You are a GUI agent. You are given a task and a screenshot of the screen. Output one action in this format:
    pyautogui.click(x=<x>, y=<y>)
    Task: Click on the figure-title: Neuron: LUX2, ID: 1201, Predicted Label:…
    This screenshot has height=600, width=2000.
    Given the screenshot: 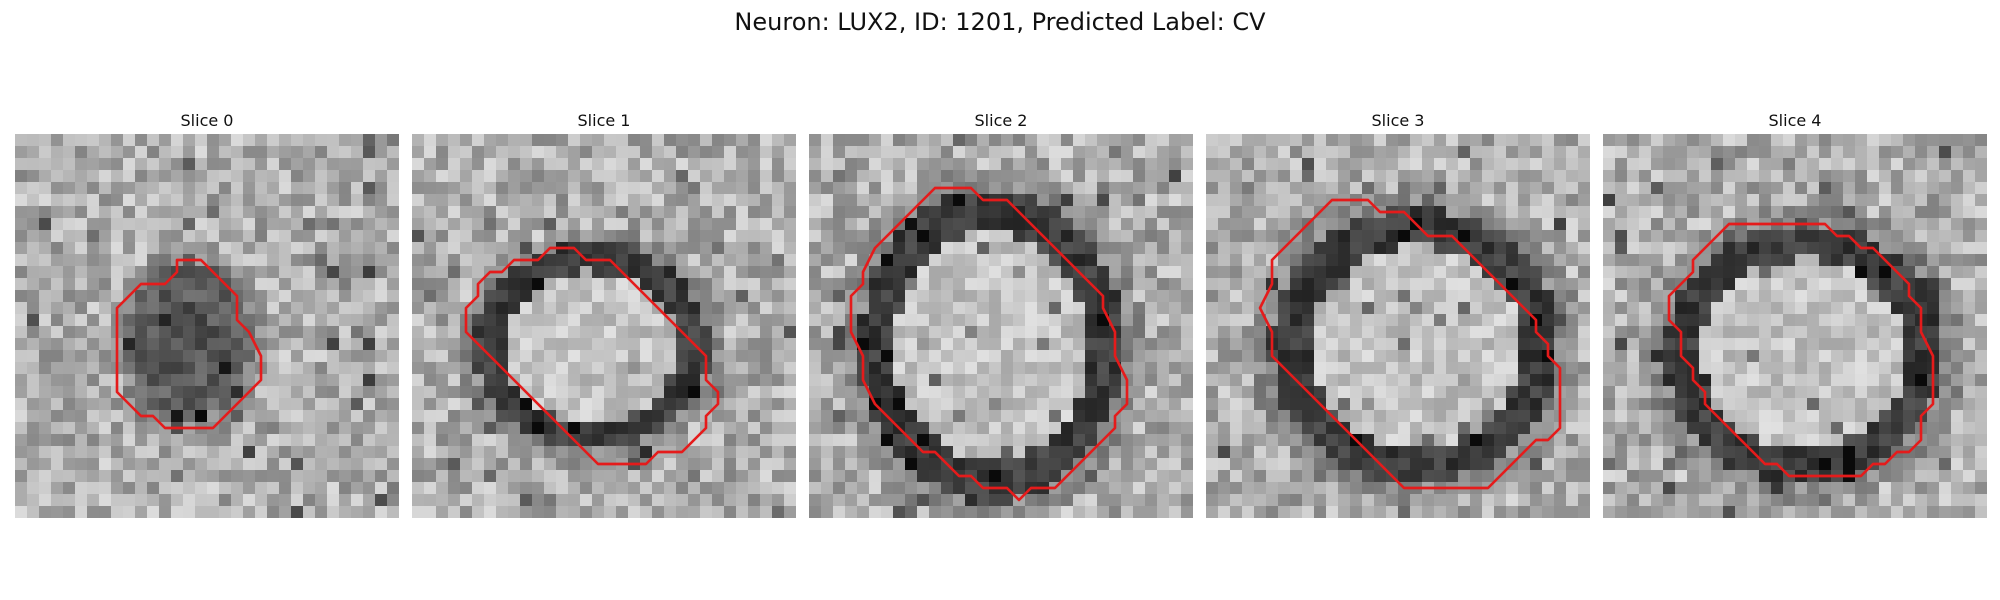 What is the action you would take?
    pyautogui.click(x=1000, y=22)
    